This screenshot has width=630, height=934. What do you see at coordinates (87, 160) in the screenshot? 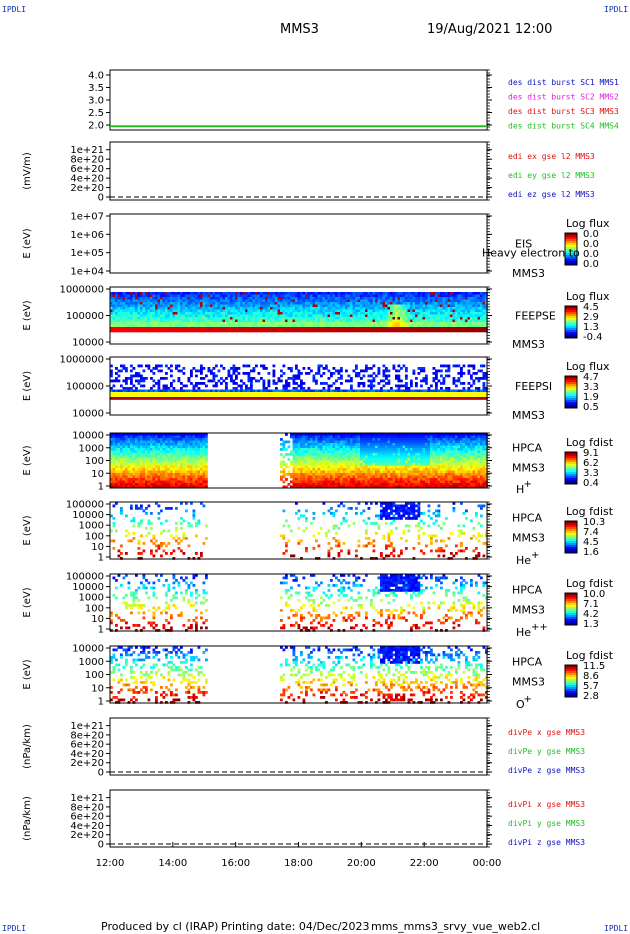
I see `y-tick-label: 8e+20` at bounding box center [87, 160].